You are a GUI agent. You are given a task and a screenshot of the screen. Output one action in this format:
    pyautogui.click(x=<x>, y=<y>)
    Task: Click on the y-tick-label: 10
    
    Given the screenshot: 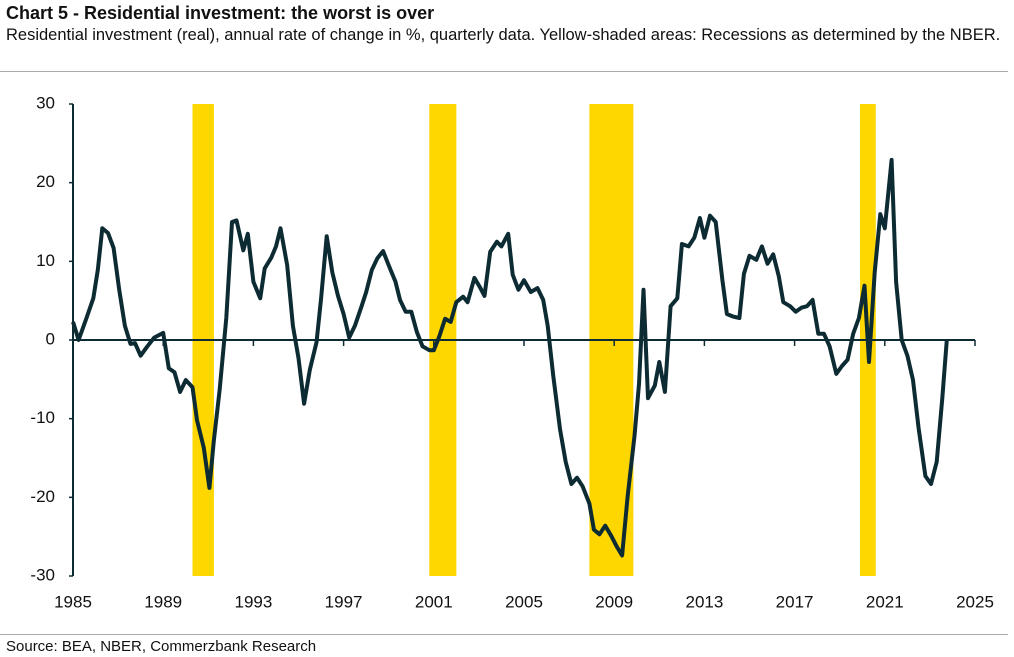 What is the action you would take?
    pyautogui.click(x=45, y=260)
    